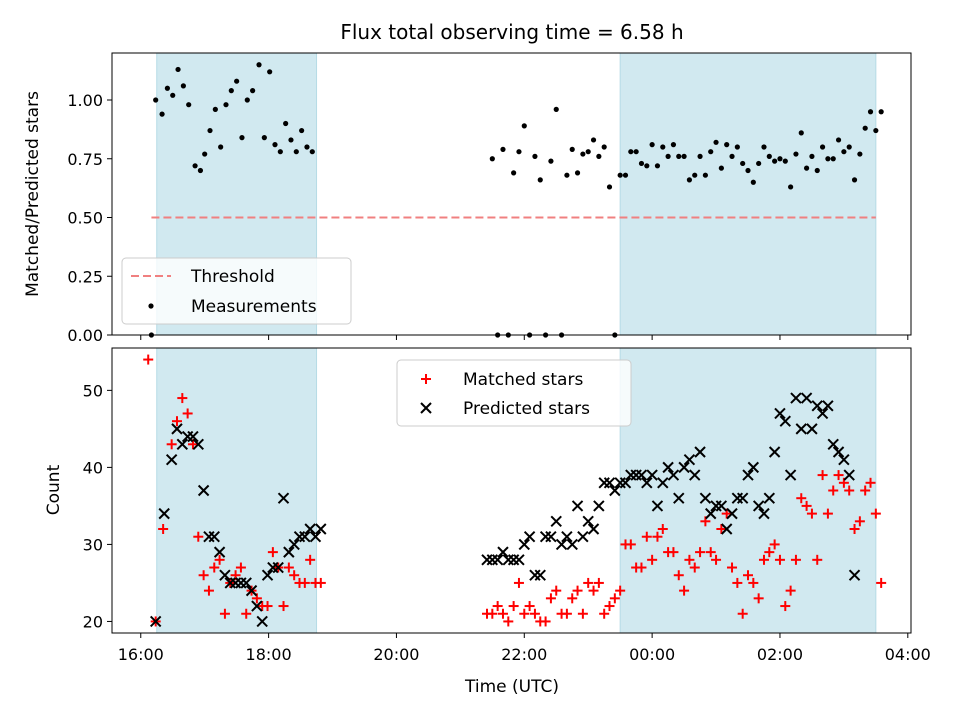 The height and width of the screenshot is (720, 960). I want to click on x-tick-label: 00:00, so click(652, 654).